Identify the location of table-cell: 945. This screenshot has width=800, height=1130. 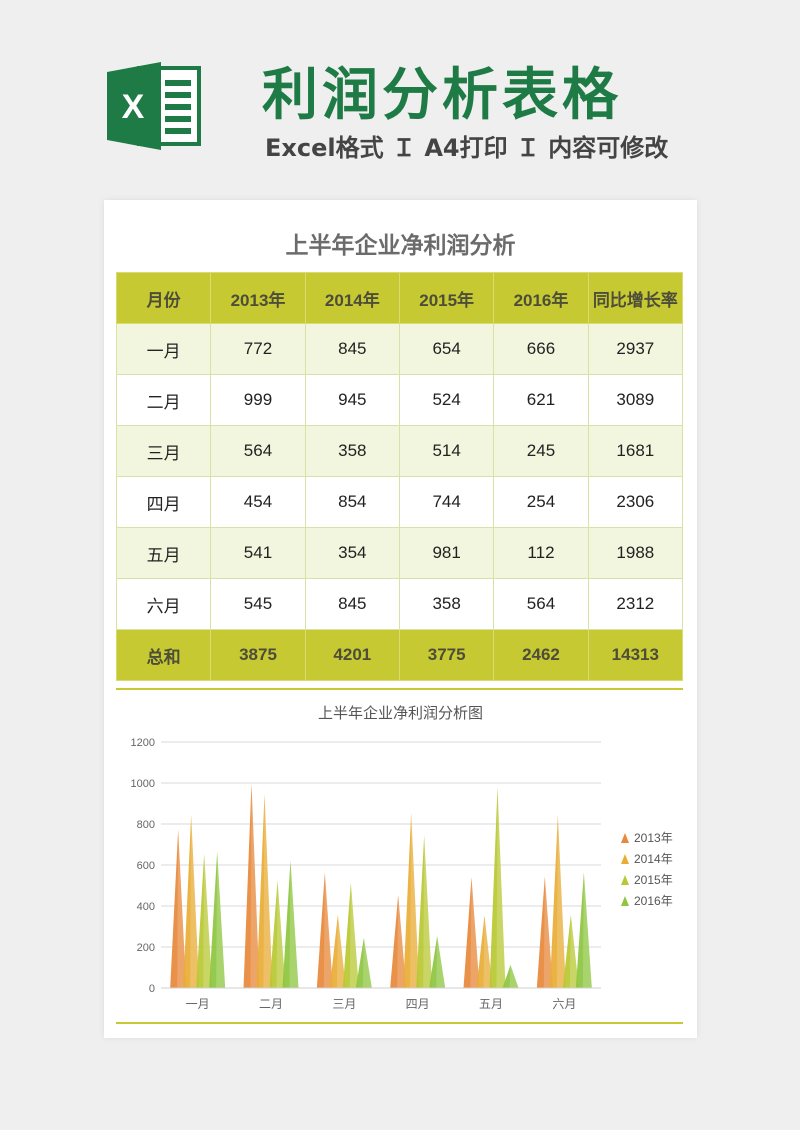
(352, 400).